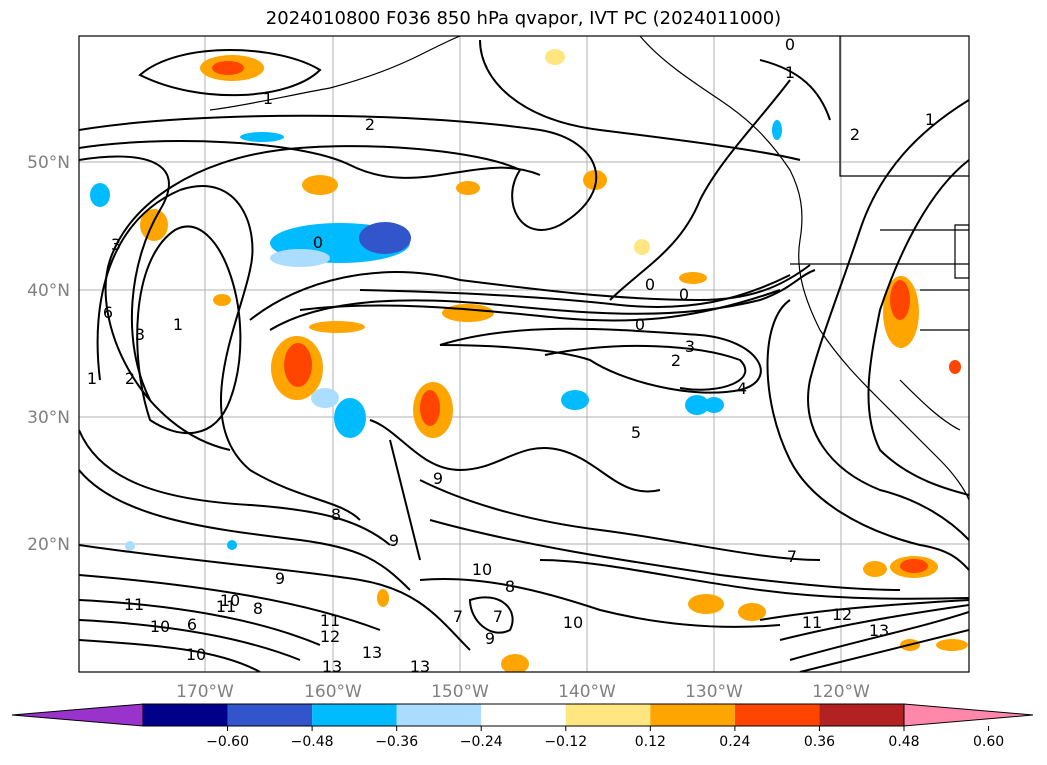  Describe the element at coordinates (819, 742) in the screenshot. I see `colorbar-tick-label: 0.36` at that location.